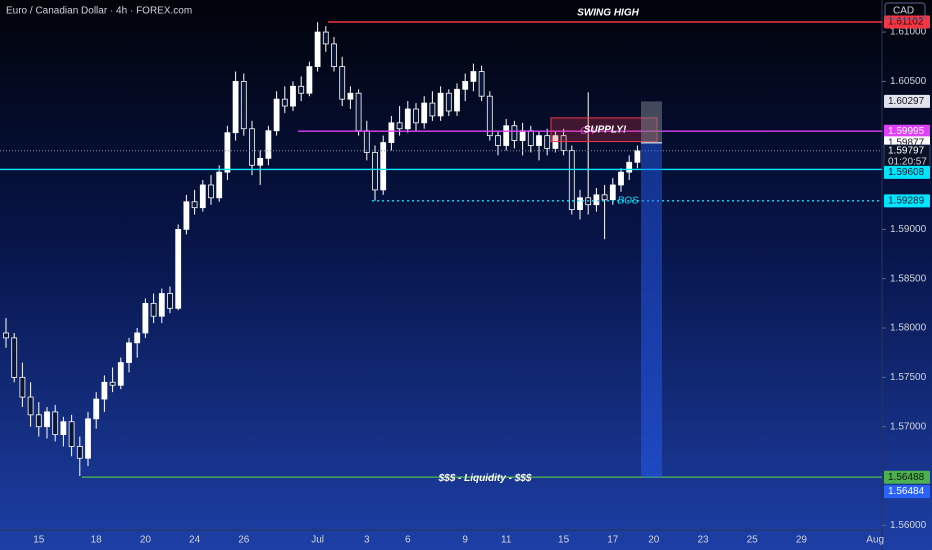 The height and width of the screenshot is (550, 932). Describe the element at coordinates (875, 540) in the screenshot. I see `x-tick-label: Aug` at that location.